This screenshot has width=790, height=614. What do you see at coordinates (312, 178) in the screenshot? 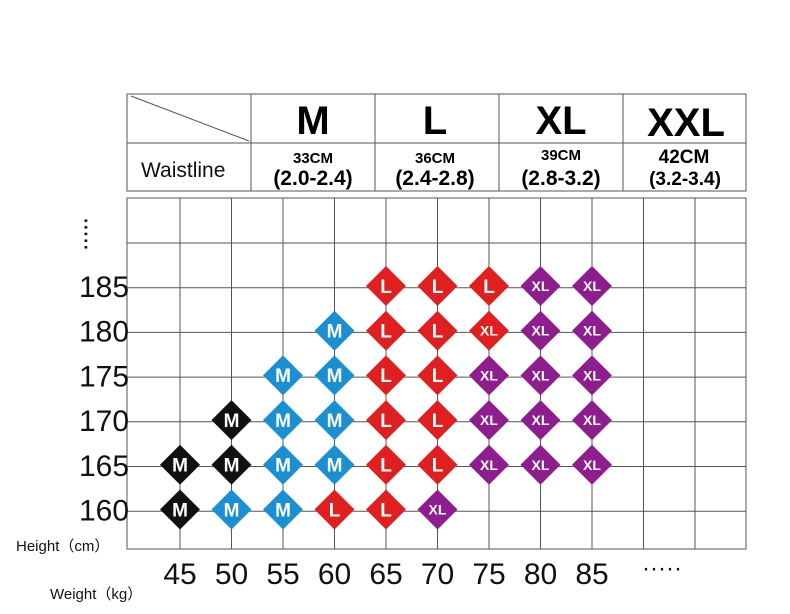
I see `waist-range-m: (2.0-2.4)` at bounding box center [312, 178].